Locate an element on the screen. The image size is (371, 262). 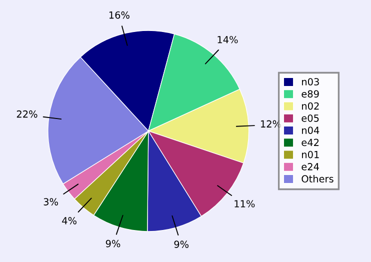
data-label: 22% is located at coordinates (27, 114).